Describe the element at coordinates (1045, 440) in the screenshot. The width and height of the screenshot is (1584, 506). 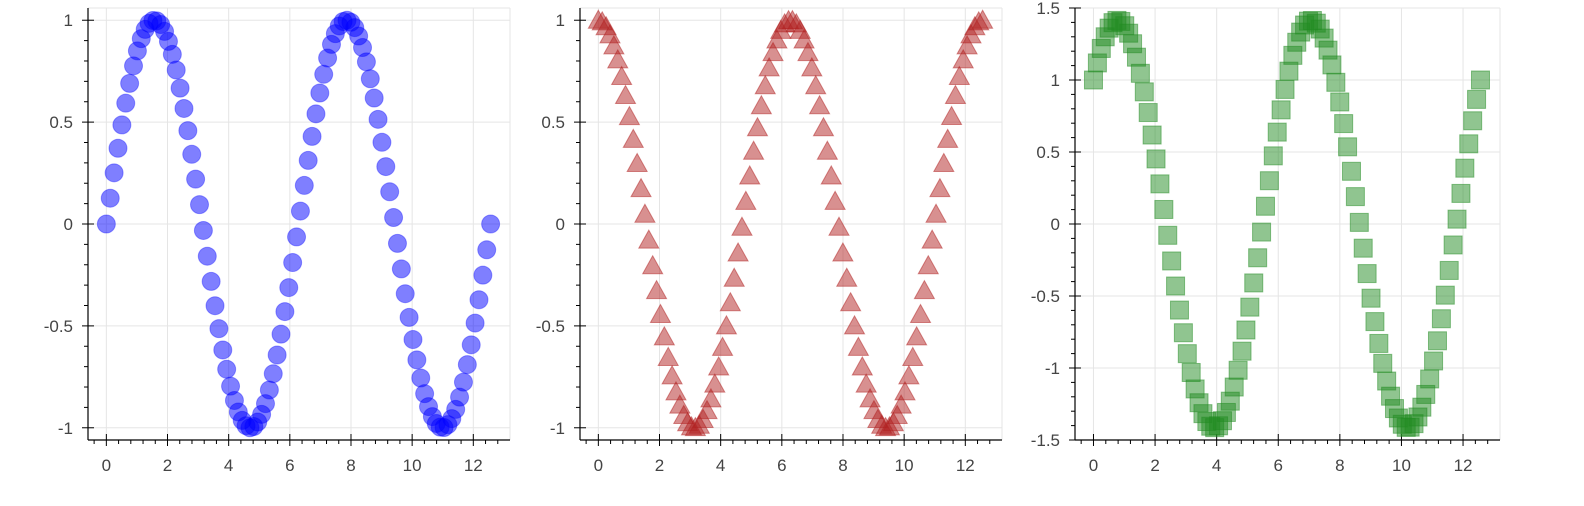
I see `sum-y-tick-label: -1.5` at that location.